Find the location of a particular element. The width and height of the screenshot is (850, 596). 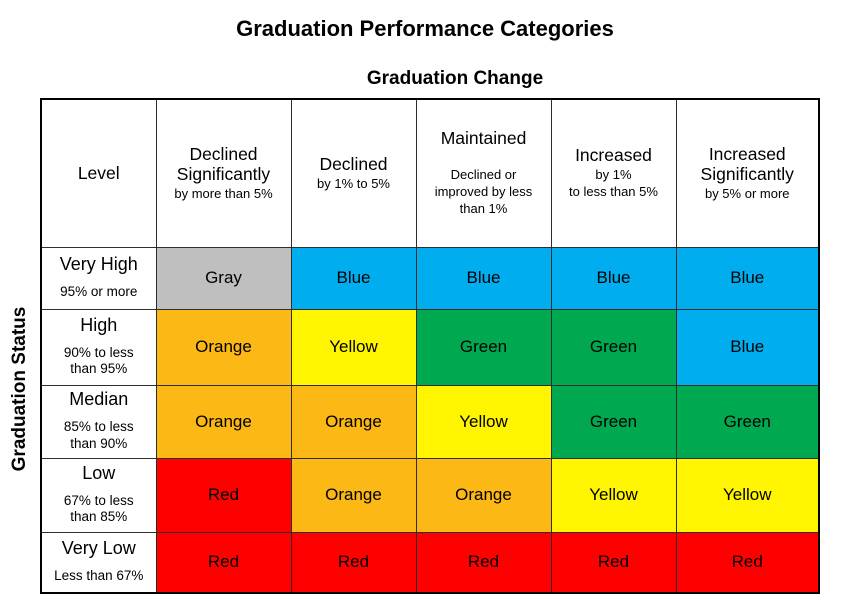

row-range-label: 95% or more is located at coordinates (99, 291).